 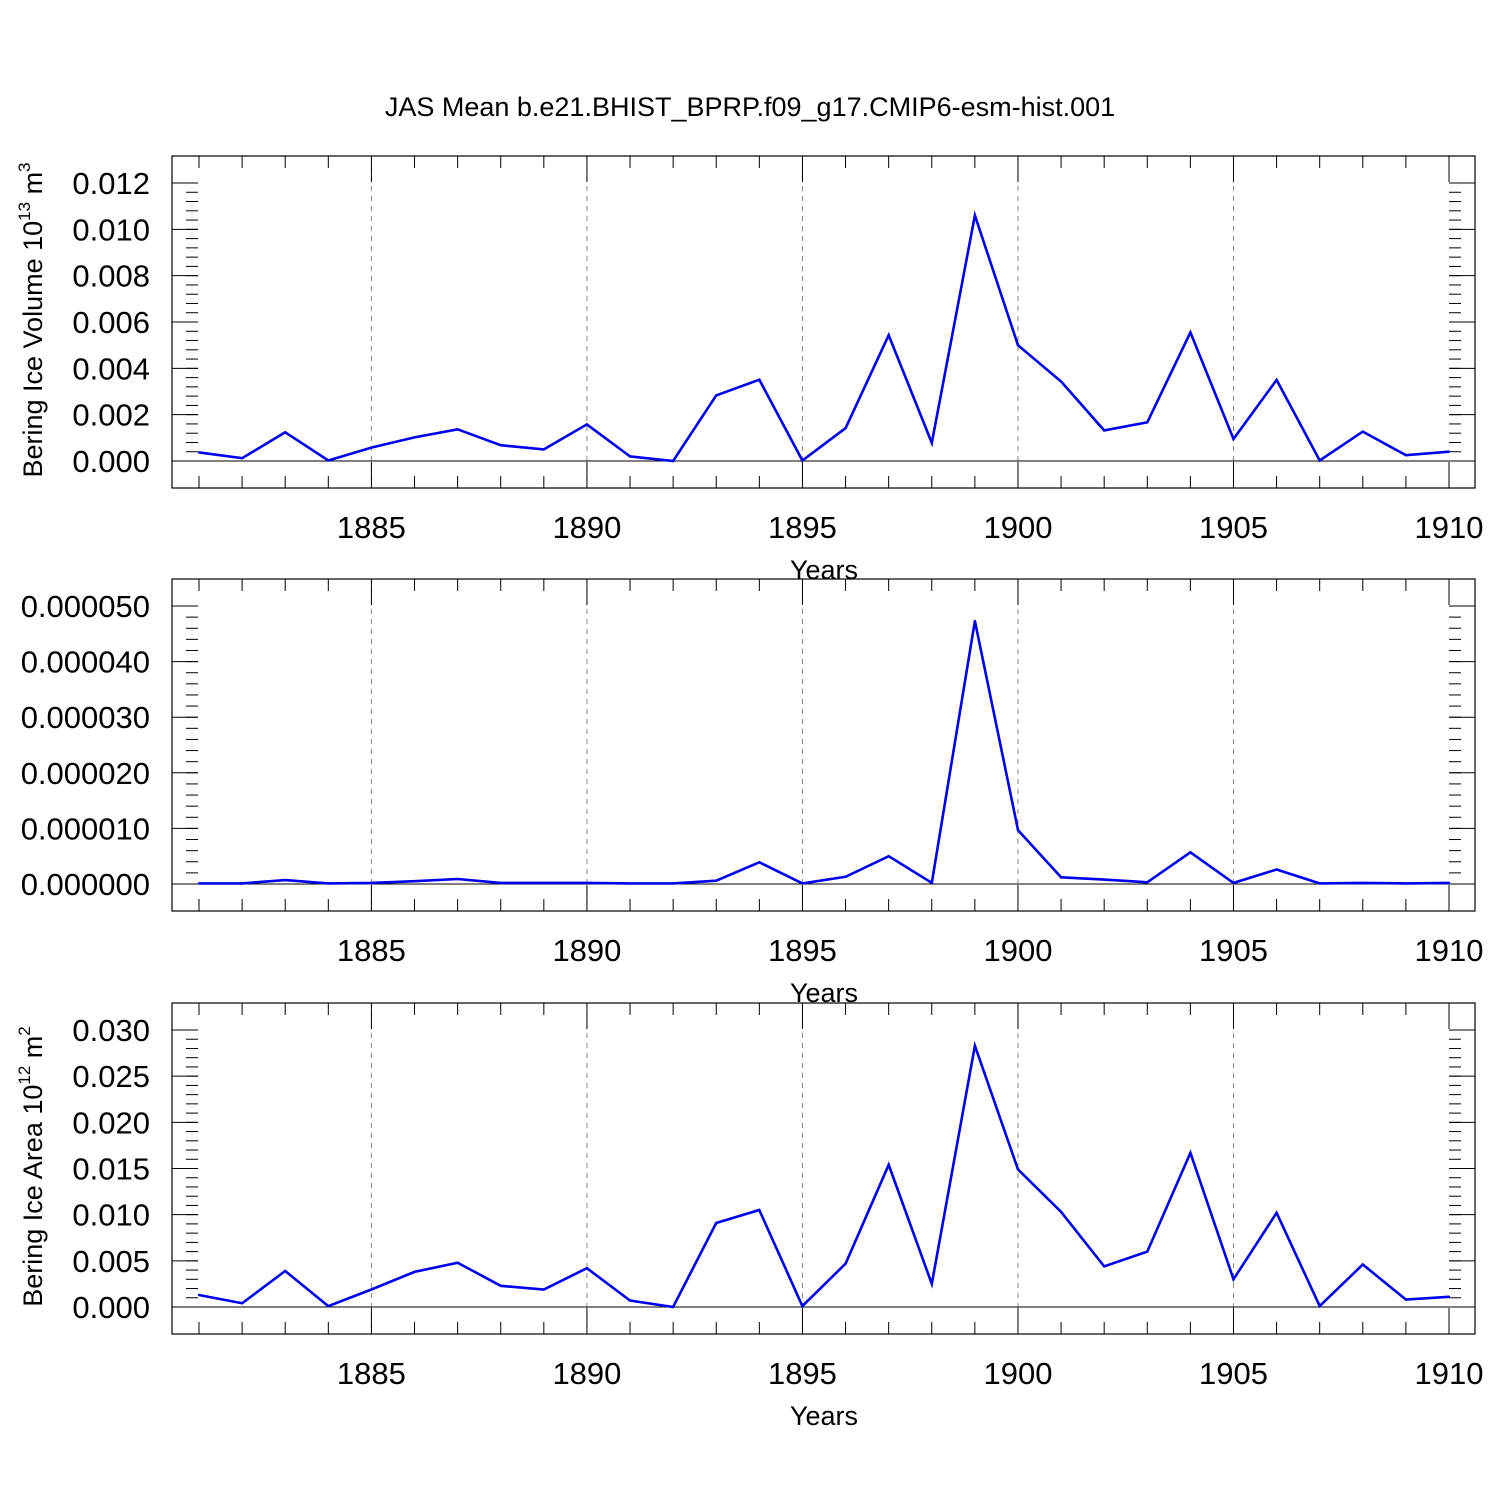 I want to click on y-tick-label: 0.015, so click(x=111, y=1169).